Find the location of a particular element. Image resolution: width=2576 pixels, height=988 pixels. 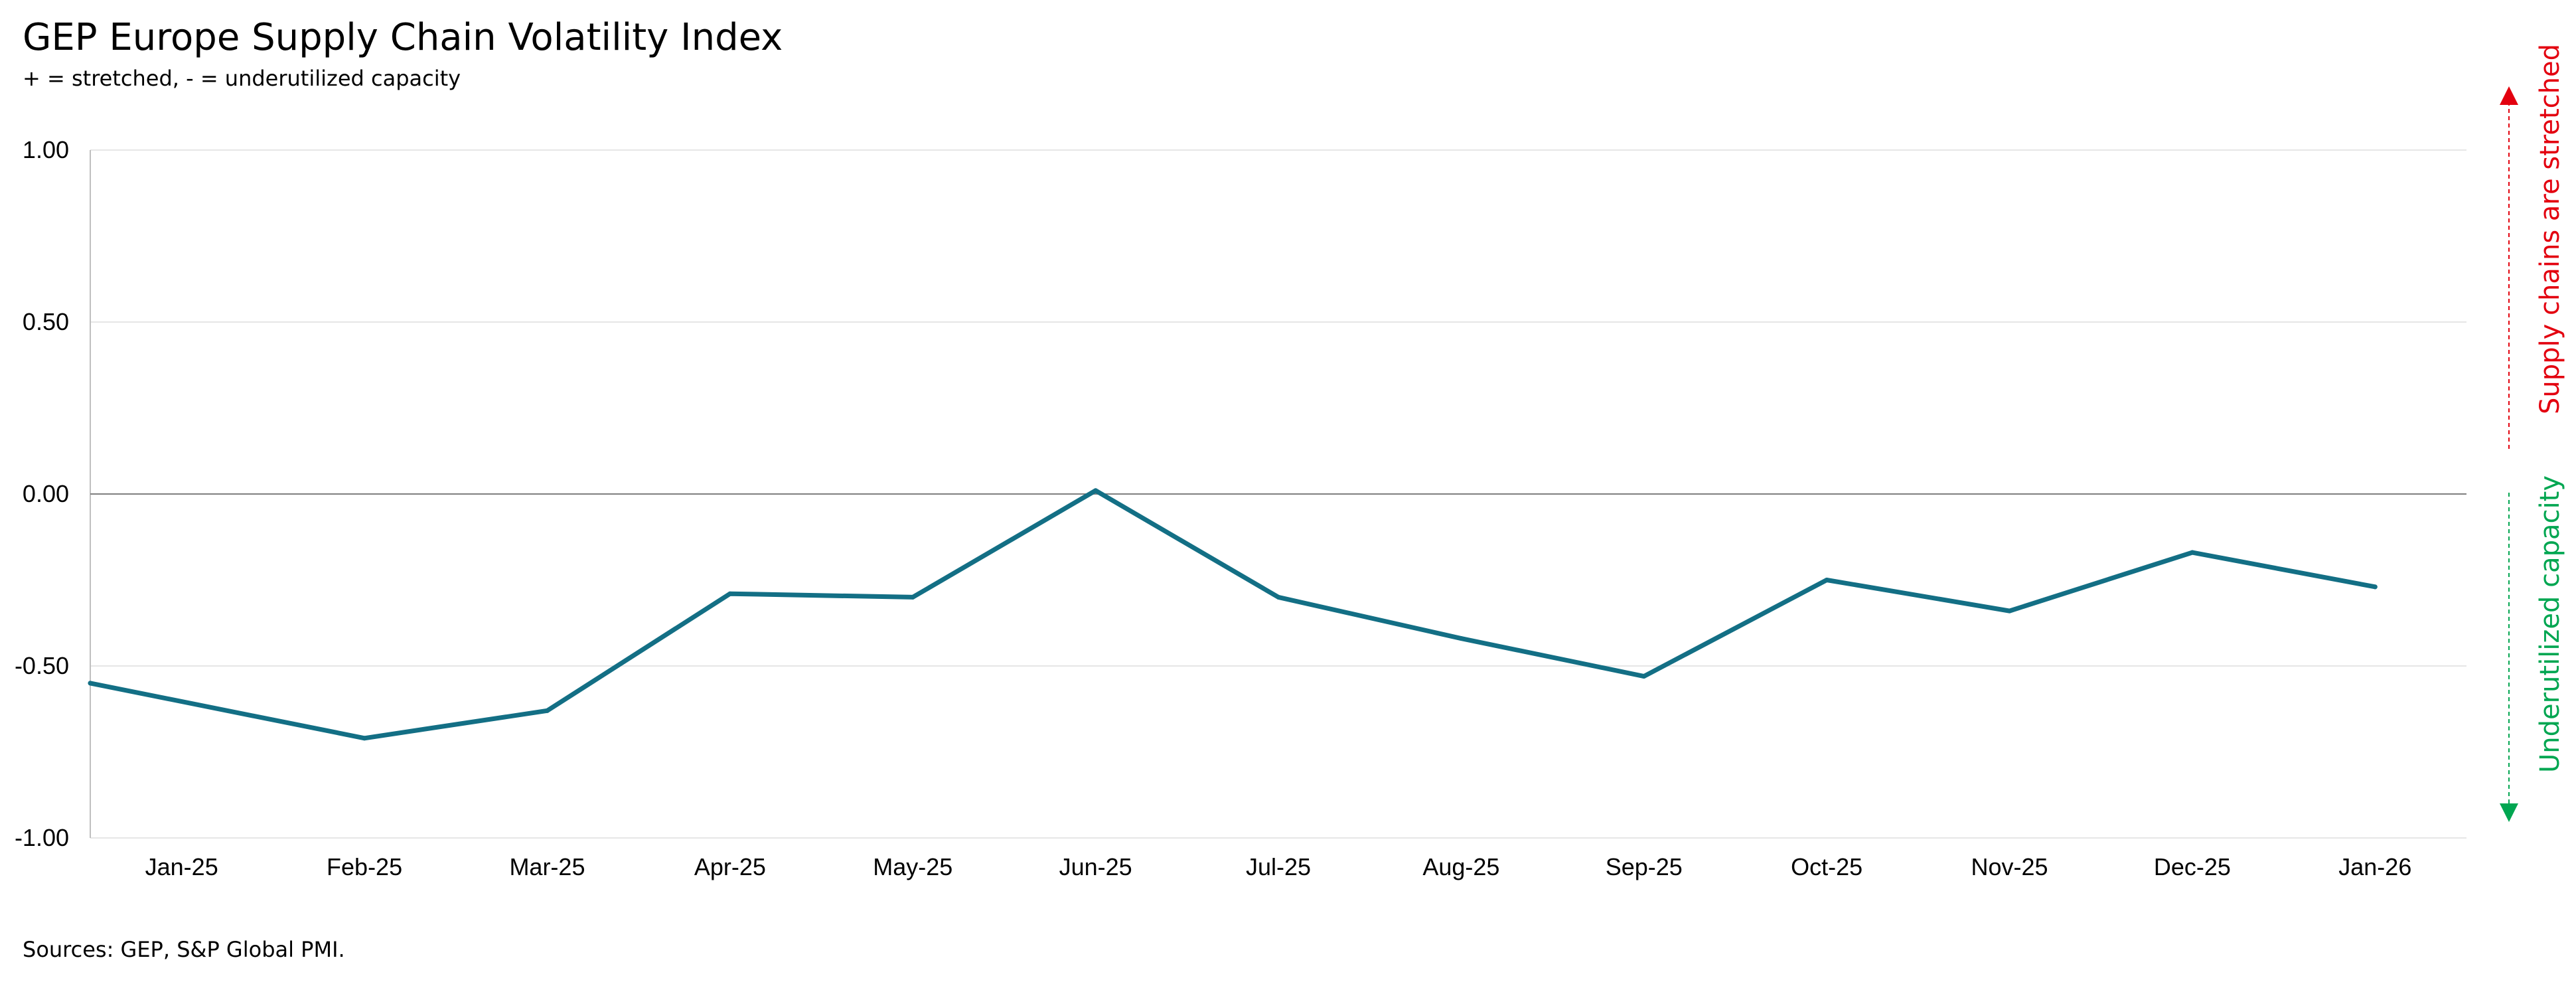

x-tick-label: Jul-25 is located at coordinates (1279, 866).